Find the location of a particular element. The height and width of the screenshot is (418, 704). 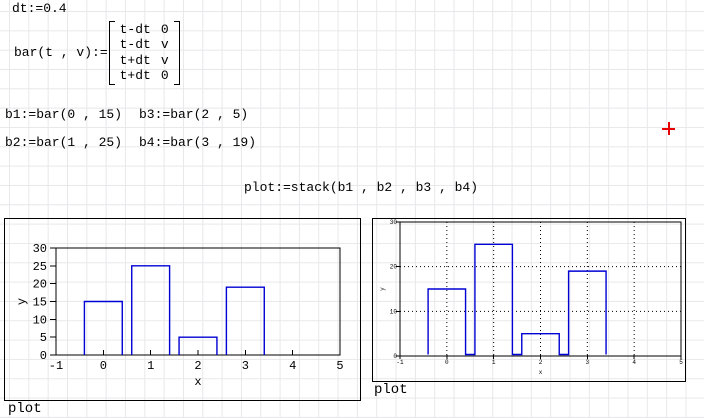

b1-definition: b1:=bar(0 , 15) is located at coordinates (64, 114).